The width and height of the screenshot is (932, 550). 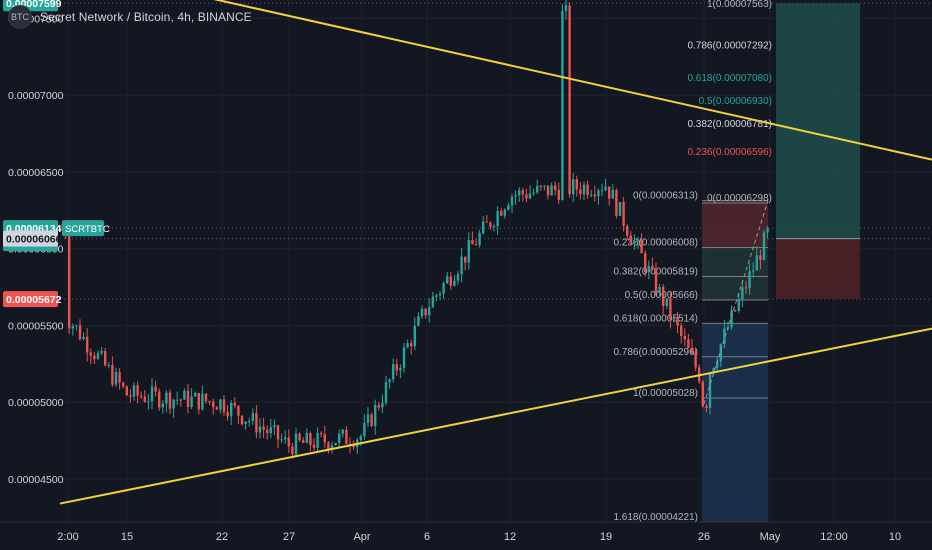 What do you see at coordinates (735, 101) in the screenshot?
I see `fib-right-label: 0.5(0.00006930)` at bounding box center [735, 101].